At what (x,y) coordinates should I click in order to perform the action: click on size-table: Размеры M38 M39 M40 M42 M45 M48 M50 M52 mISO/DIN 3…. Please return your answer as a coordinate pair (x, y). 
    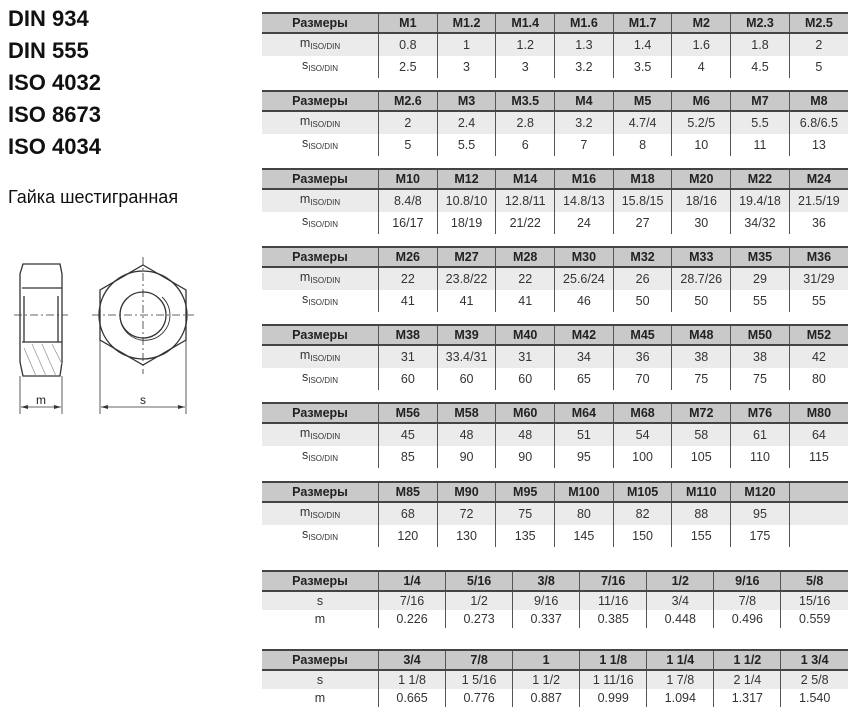
    Looking at the image, I should click on (555, 357).